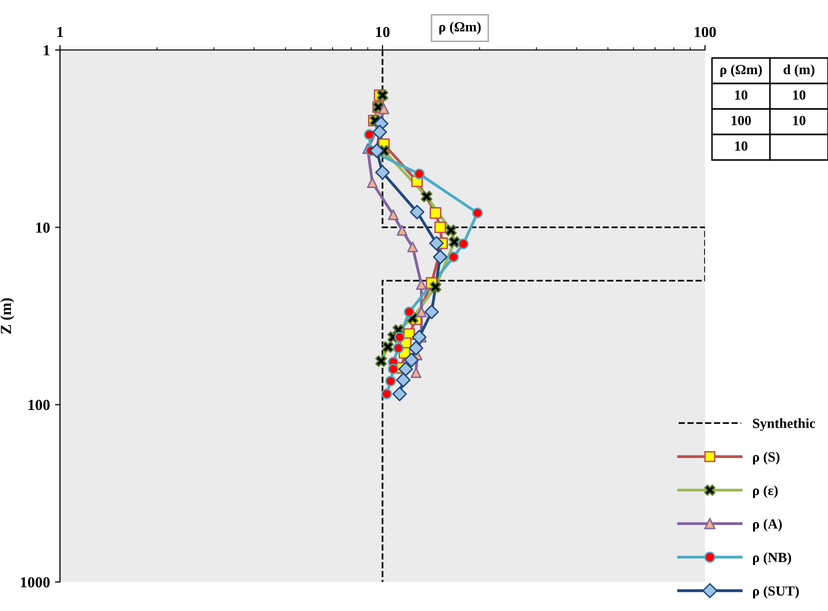  Describe the element at coordinates (767, 525) in the screenshot. I see `legend-label: ρ (A)` at that location.